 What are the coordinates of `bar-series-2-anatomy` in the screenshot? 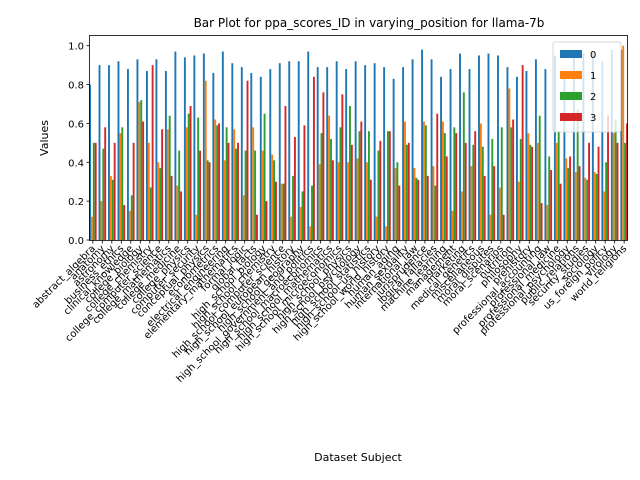 It's located at (103, 194).